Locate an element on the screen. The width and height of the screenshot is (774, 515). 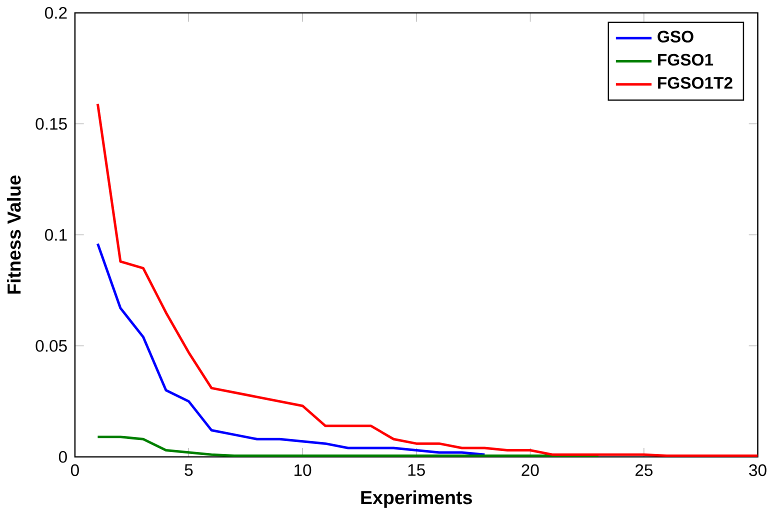
x-axis-title: Experiments is located at coordinates (416, 499).